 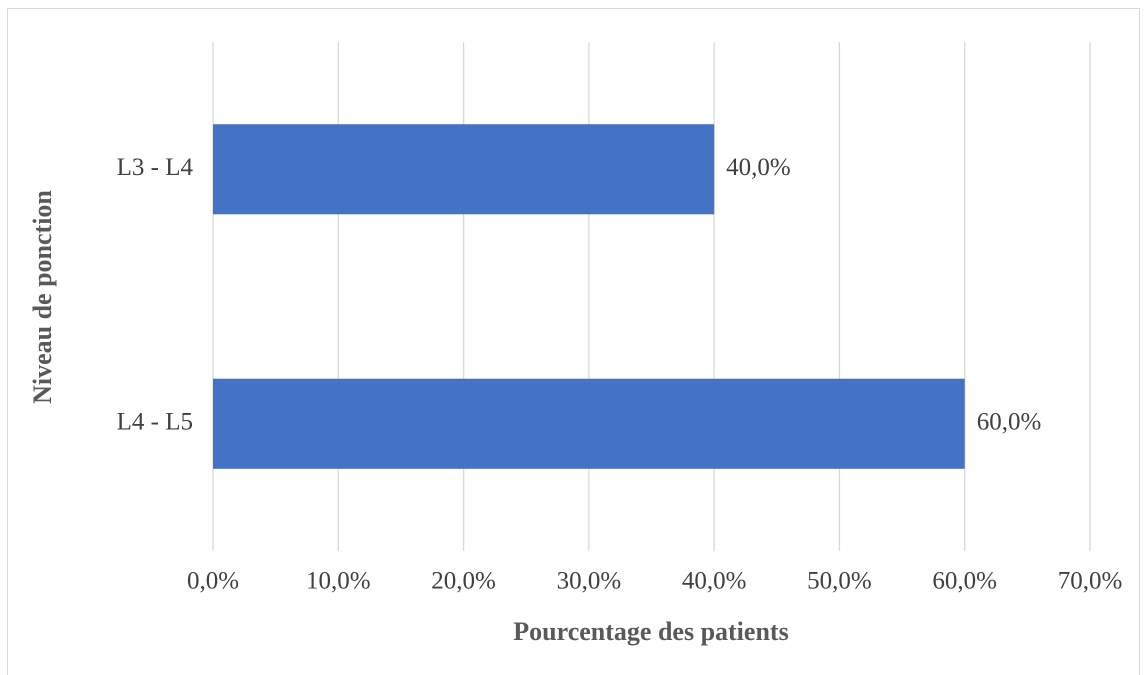 What do you see at coordinates (714, 581) in the screenshot?
I see `x-tick-label: 40,0%` at bounding box center [714, 581].